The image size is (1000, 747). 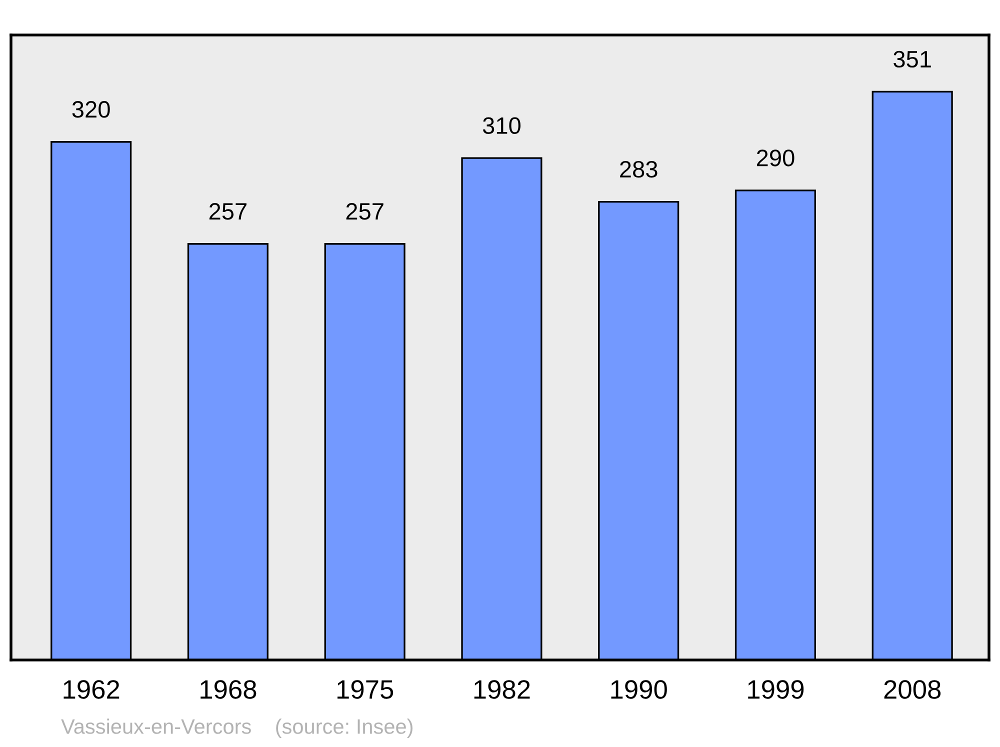 I want to click on data-label: 283, so click(x=639, y=169).